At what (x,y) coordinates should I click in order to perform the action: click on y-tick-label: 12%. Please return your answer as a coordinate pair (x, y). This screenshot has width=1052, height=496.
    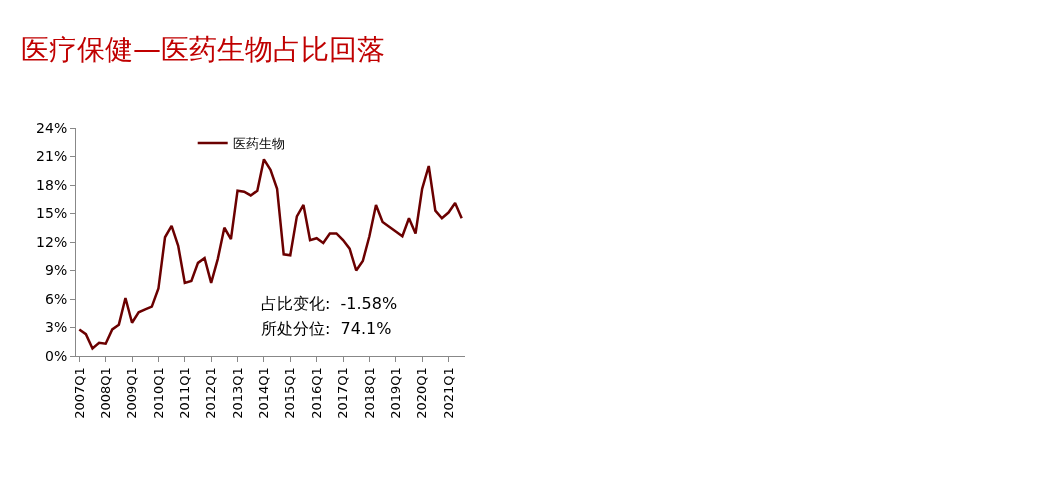
    Looking at the image, I should click on (52, 241).